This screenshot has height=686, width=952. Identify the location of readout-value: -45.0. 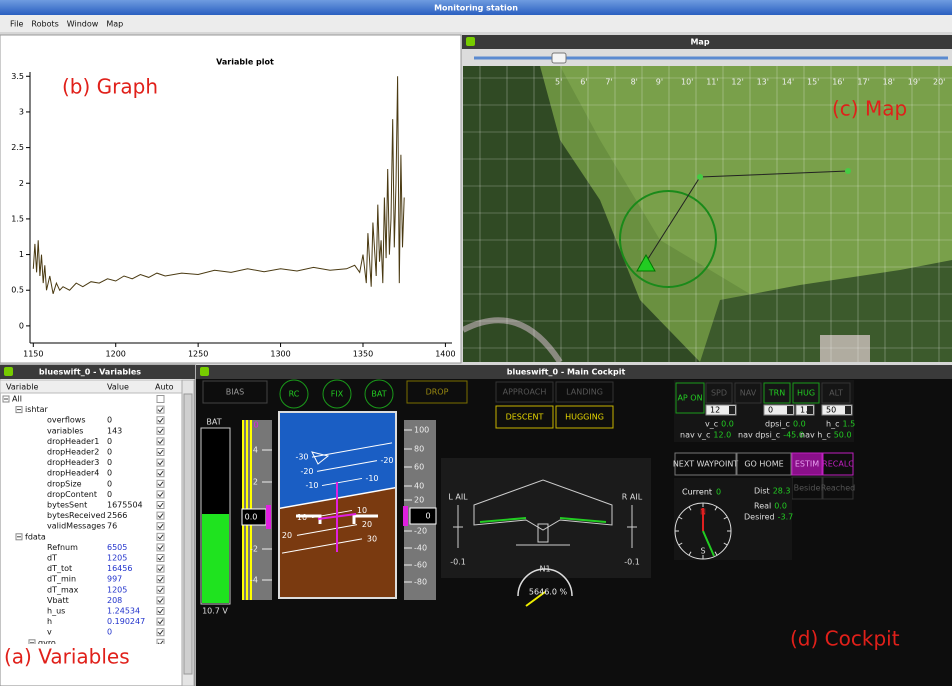
(793, 435).